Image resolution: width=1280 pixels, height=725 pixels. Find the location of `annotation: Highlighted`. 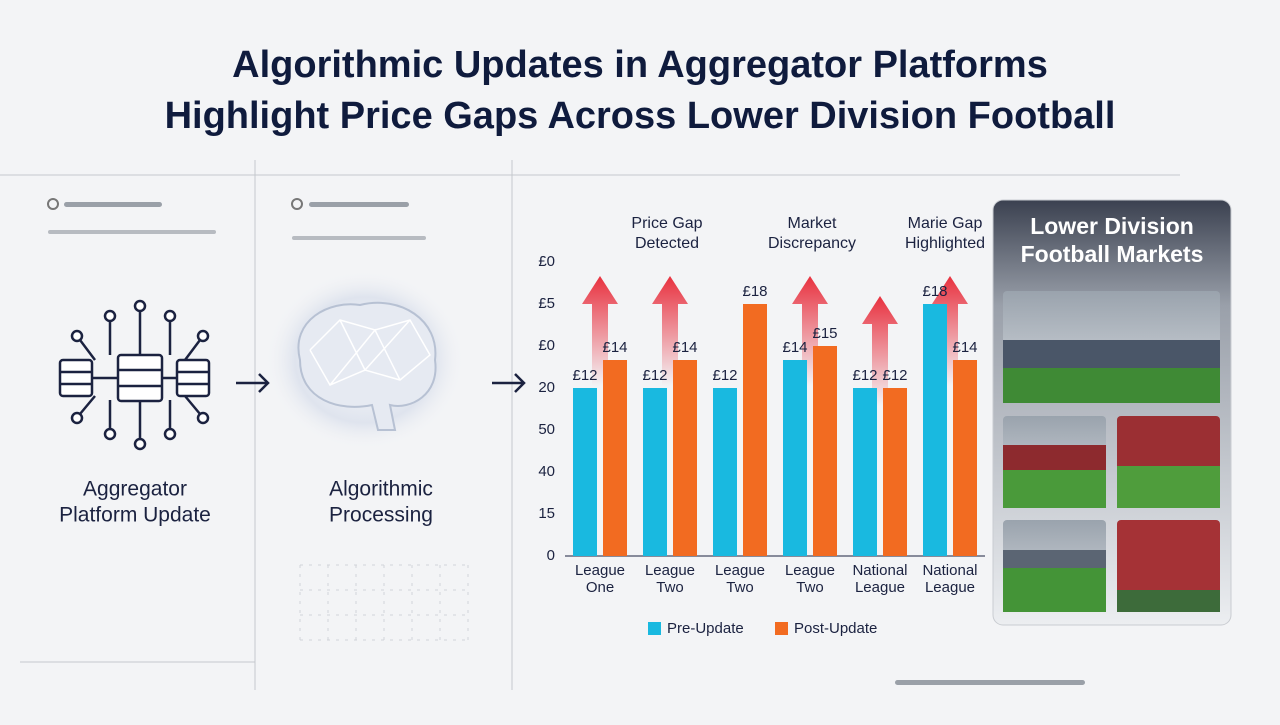

annotation: Highlighted is located at coordinates (945, 243).